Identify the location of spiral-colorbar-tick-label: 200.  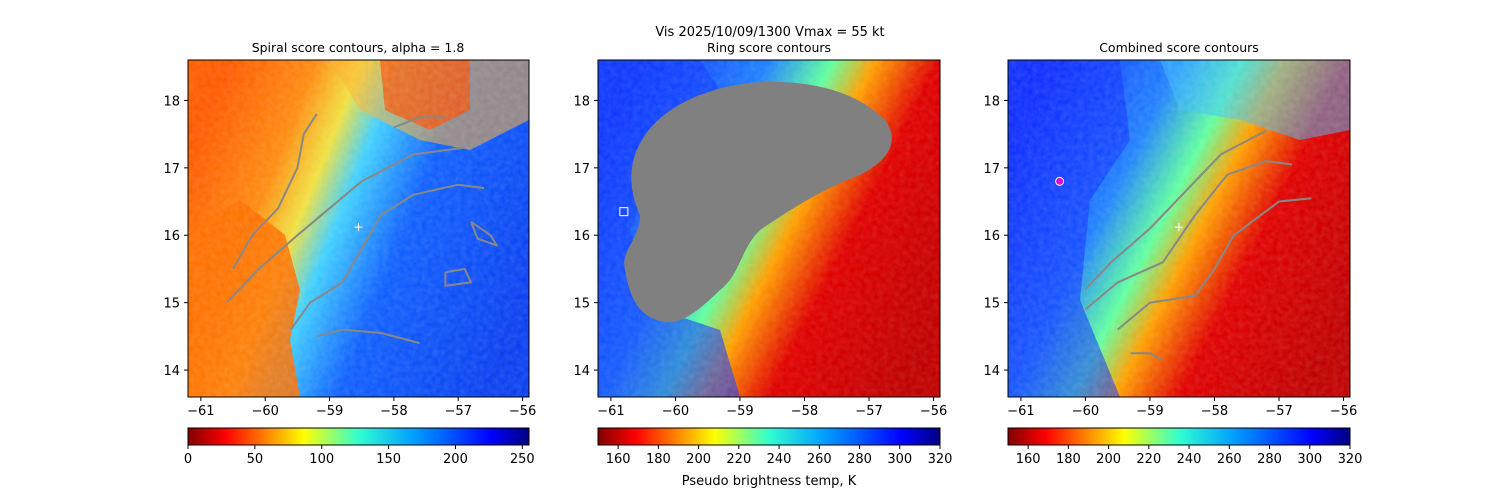
(455, 459).